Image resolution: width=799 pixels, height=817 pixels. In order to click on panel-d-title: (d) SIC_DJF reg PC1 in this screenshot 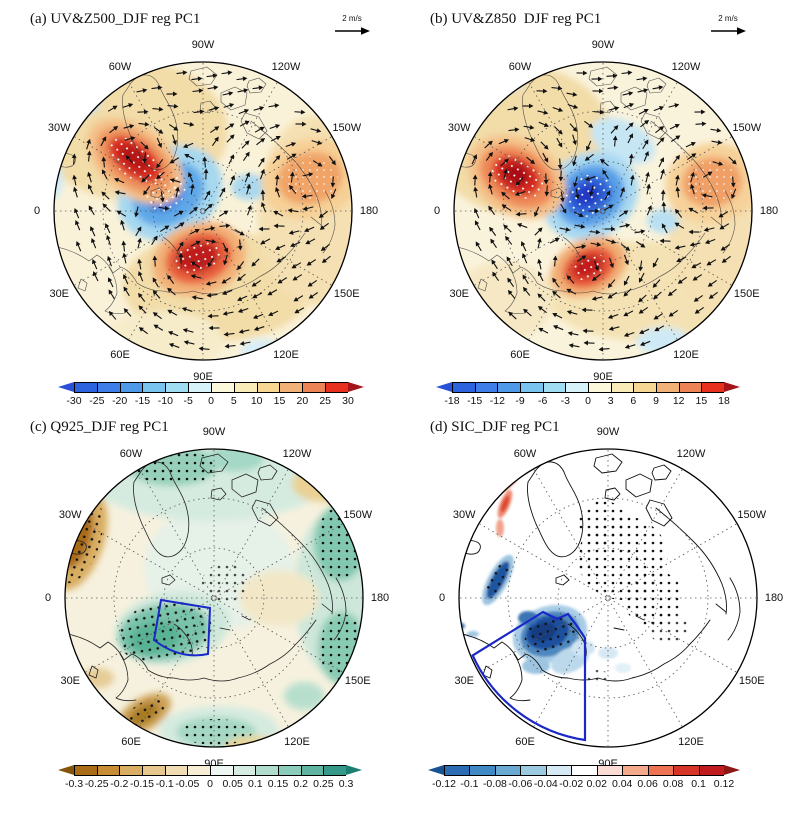, I will do `click(495, 427)`.